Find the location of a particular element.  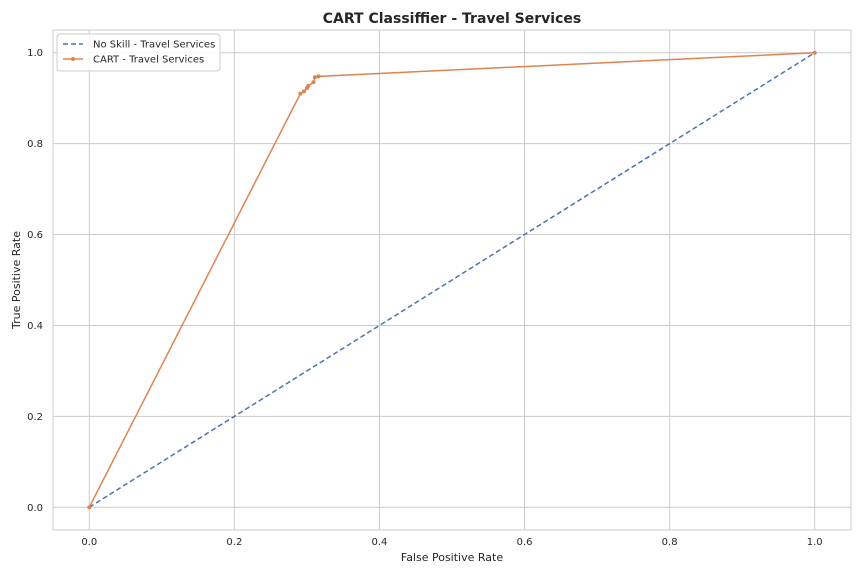

y-tick-label: 0.0 is located at coordinates (35, 508).